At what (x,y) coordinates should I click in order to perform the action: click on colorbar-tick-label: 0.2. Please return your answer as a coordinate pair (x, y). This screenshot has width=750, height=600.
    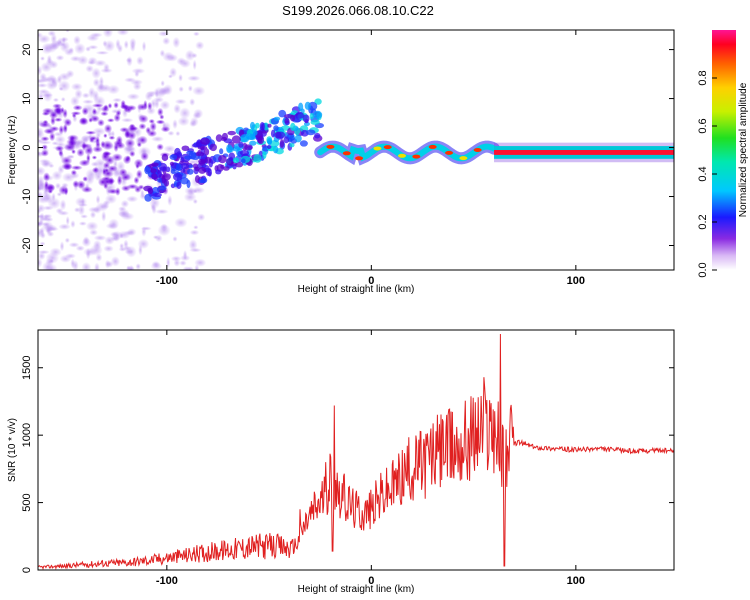
    Looking at the image, I should click on (703, 221).